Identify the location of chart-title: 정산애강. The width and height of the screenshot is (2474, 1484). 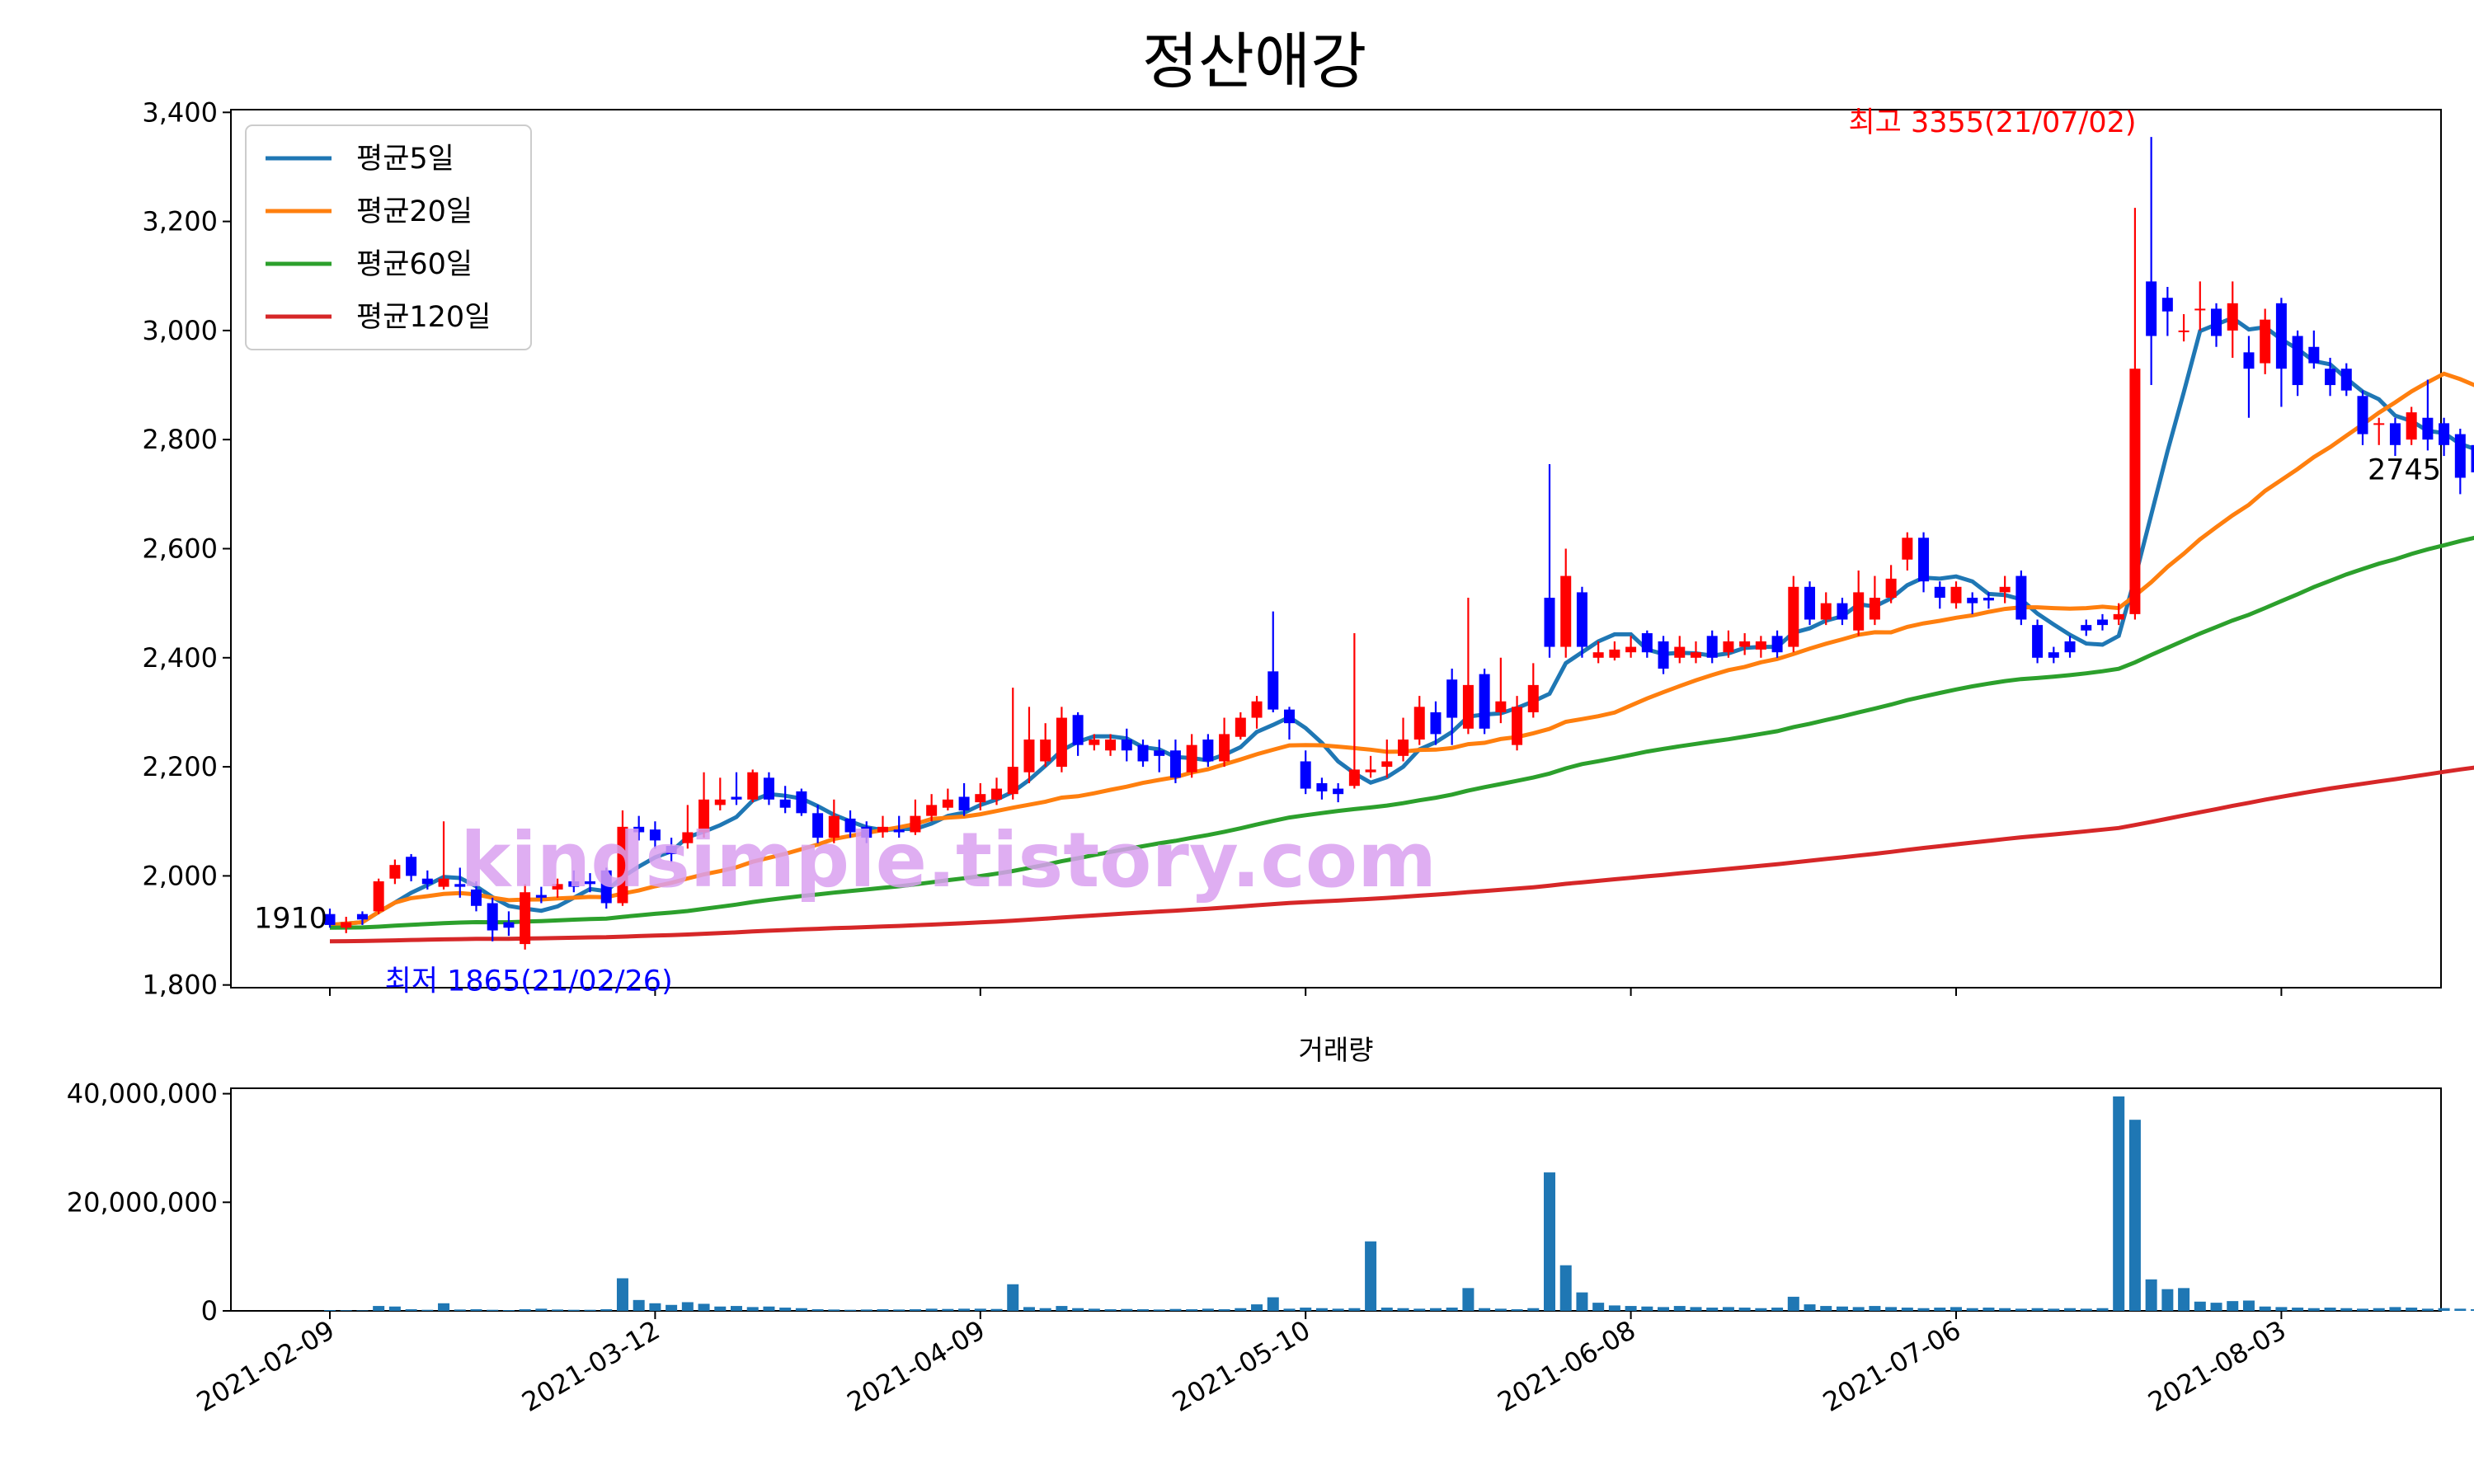
(1254, 62).